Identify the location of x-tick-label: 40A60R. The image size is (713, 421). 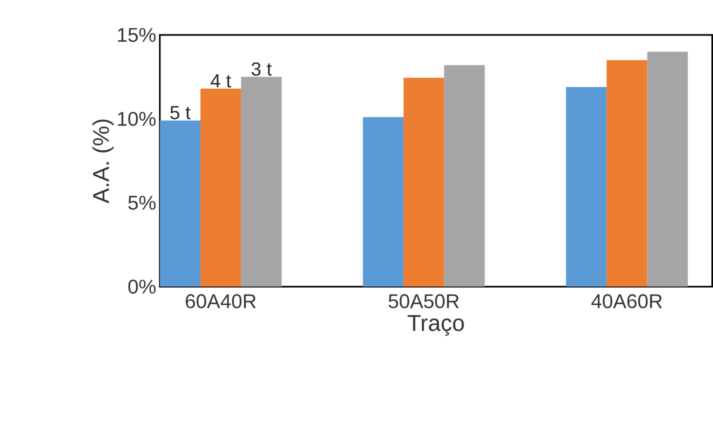
(626, 301).